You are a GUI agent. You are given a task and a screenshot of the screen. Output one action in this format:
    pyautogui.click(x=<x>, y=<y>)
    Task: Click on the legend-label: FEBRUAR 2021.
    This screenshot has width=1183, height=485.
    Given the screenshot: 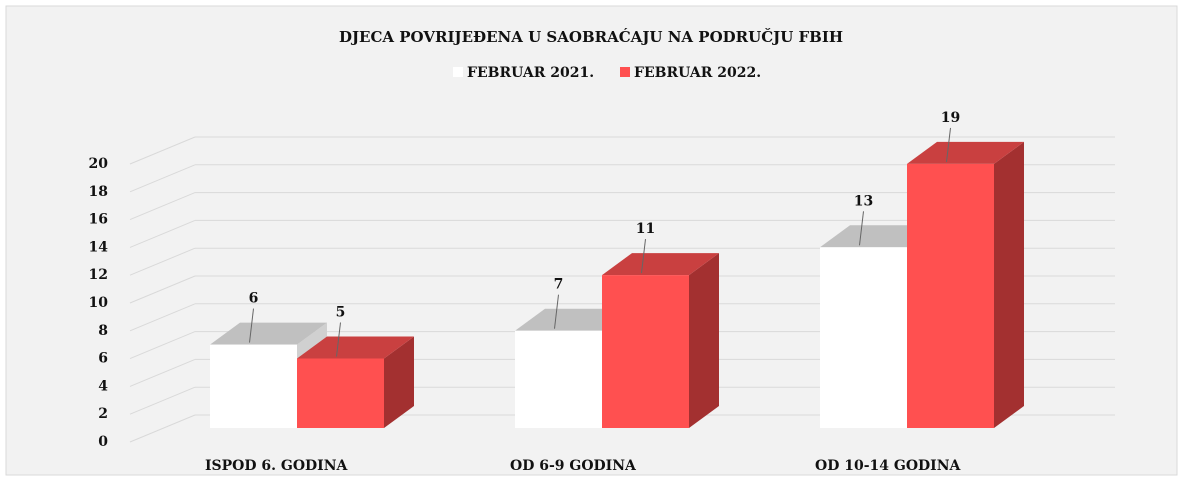 What is the action you would take?
    pyautogui.click(x=530, y=73)
    